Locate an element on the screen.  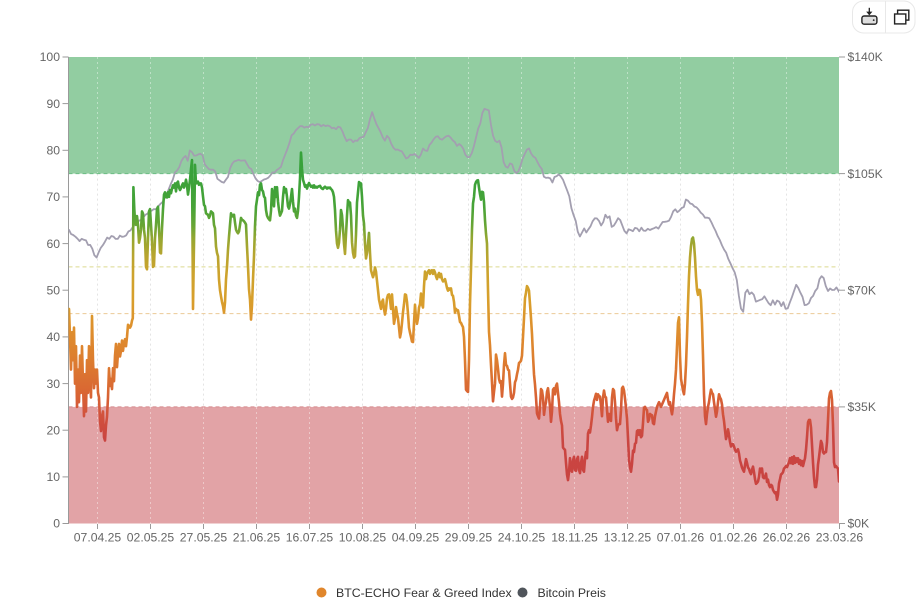
svg-text: 10.08.25 is located at coordinates (363, 538).